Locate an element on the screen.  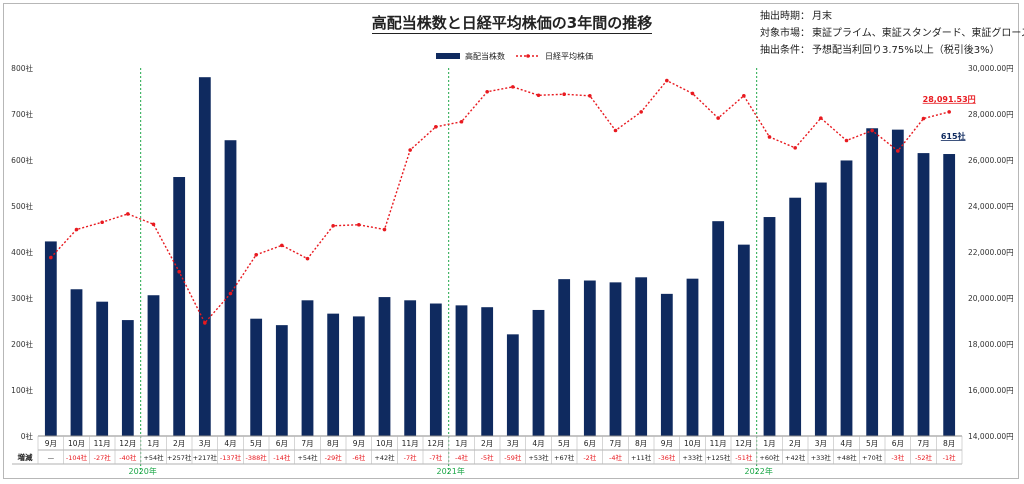
y-right-tick-label: 24,000.00円 is located at coordinates (991, 206).